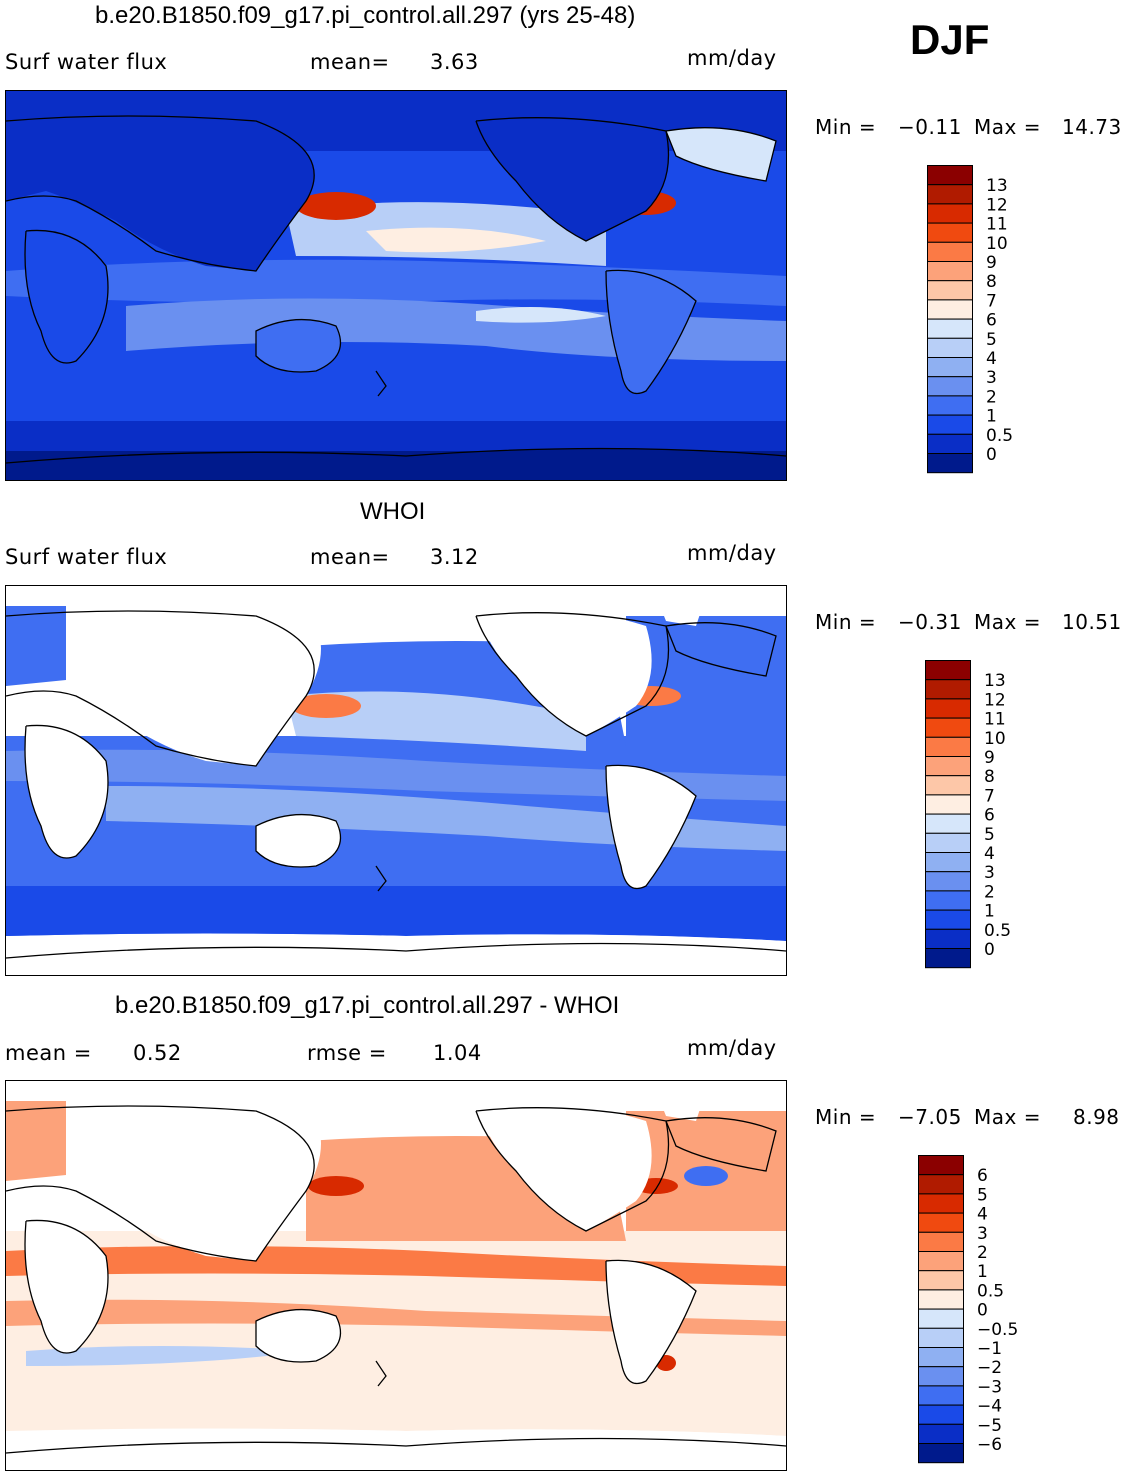 Image resolution: width=1127 pixels, height=1477 pixels. What do you see at coordinates (997, 1330) in the screenshot?
I see `panel3-colorbar-tick-label: −0.5` at bounding box center [997, 1330].